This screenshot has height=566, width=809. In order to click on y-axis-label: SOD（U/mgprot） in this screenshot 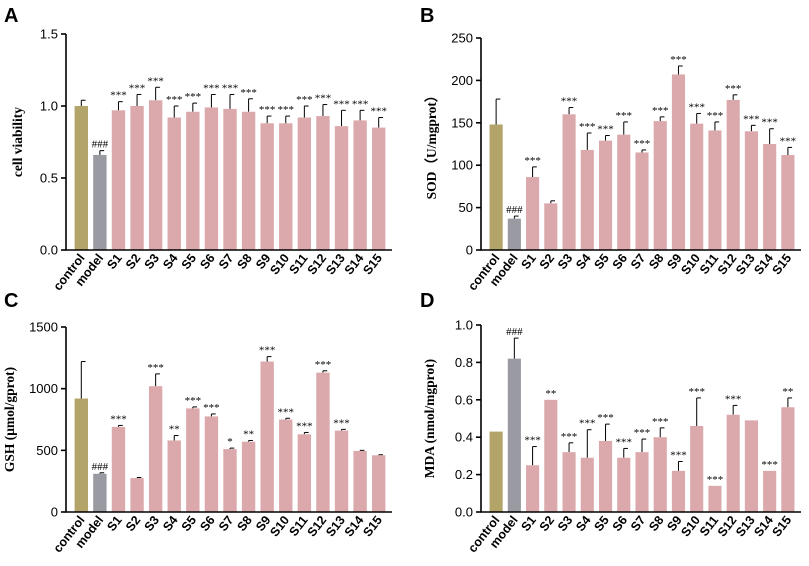, I will do `click(431, 144)`.